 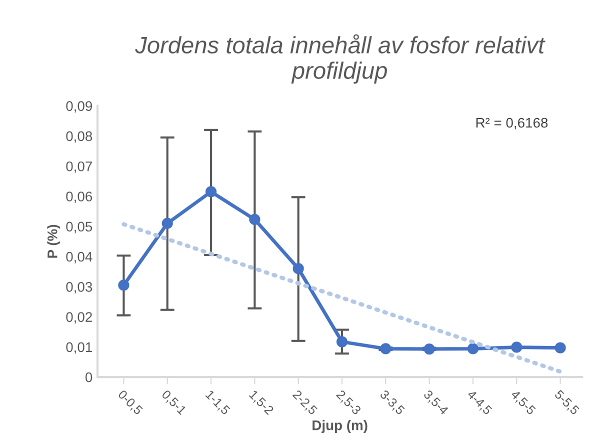 What do you see at coordinates (79, 288) in the screenshot?
I see `y-tick-label: 0,03` at bounding box center [79, 288].